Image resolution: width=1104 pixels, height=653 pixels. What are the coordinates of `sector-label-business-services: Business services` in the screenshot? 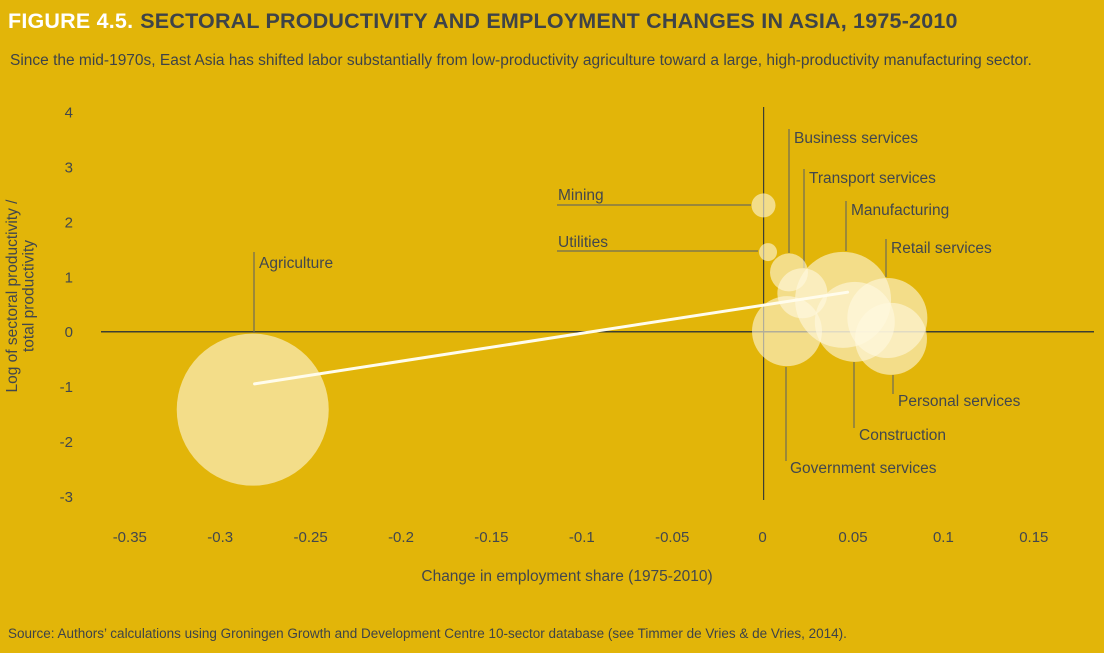 It's located at (856, 138).